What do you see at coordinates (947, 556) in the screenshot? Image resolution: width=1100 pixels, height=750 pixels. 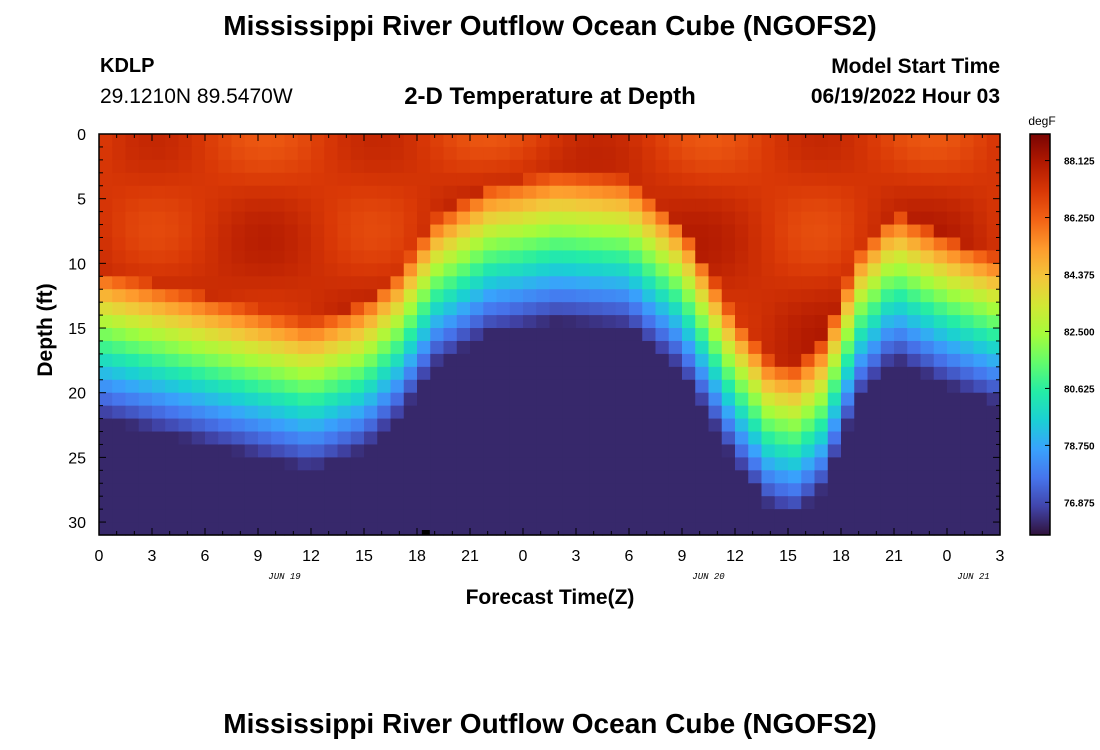 I see `x-tick-label: 0` at bounding box center [947, 556].